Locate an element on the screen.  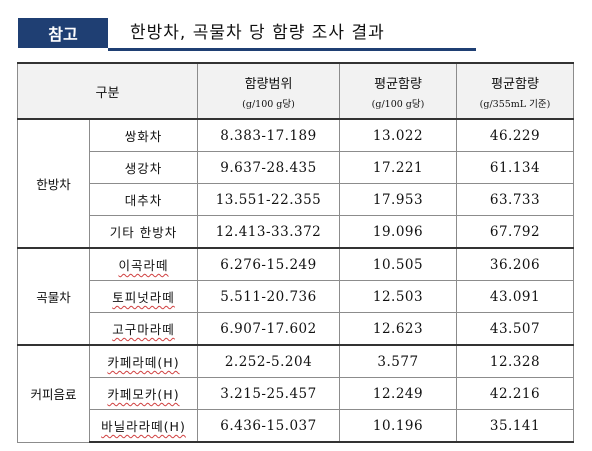
avg355-cell: 35.141 is located at coordinates (515, 426).